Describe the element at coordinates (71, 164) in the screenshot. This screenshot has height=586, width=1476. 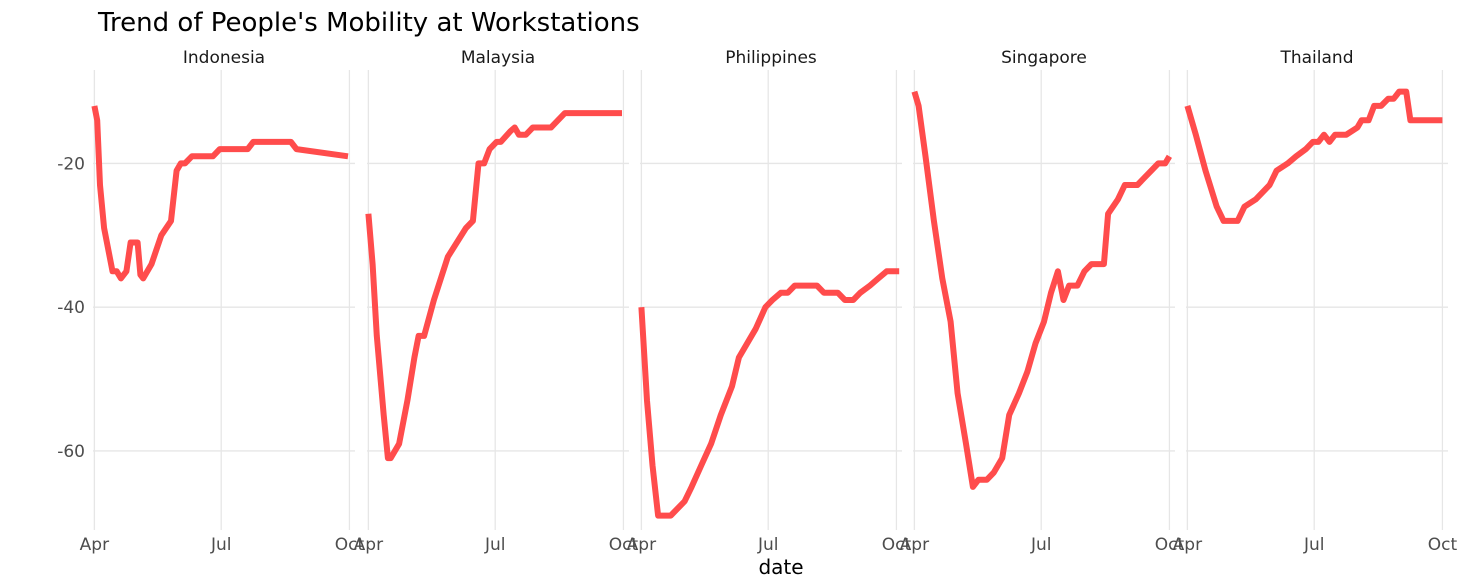
I see `y-tick-label: -20` at that location.